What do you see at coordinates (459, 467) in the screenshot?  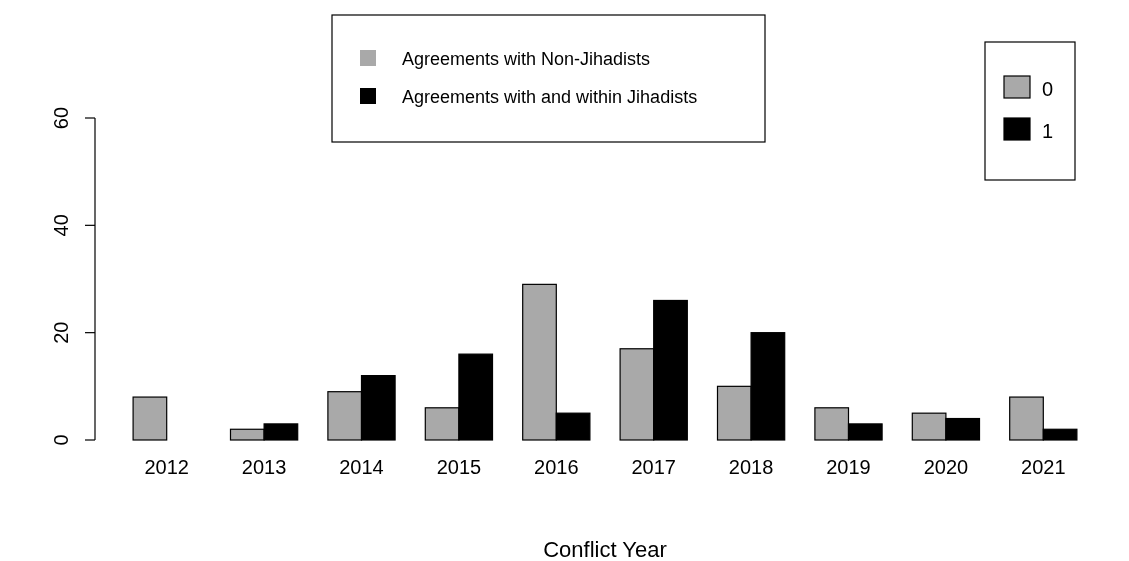 I see `x-tick-label: 2015` at bounding box center [459, 467].